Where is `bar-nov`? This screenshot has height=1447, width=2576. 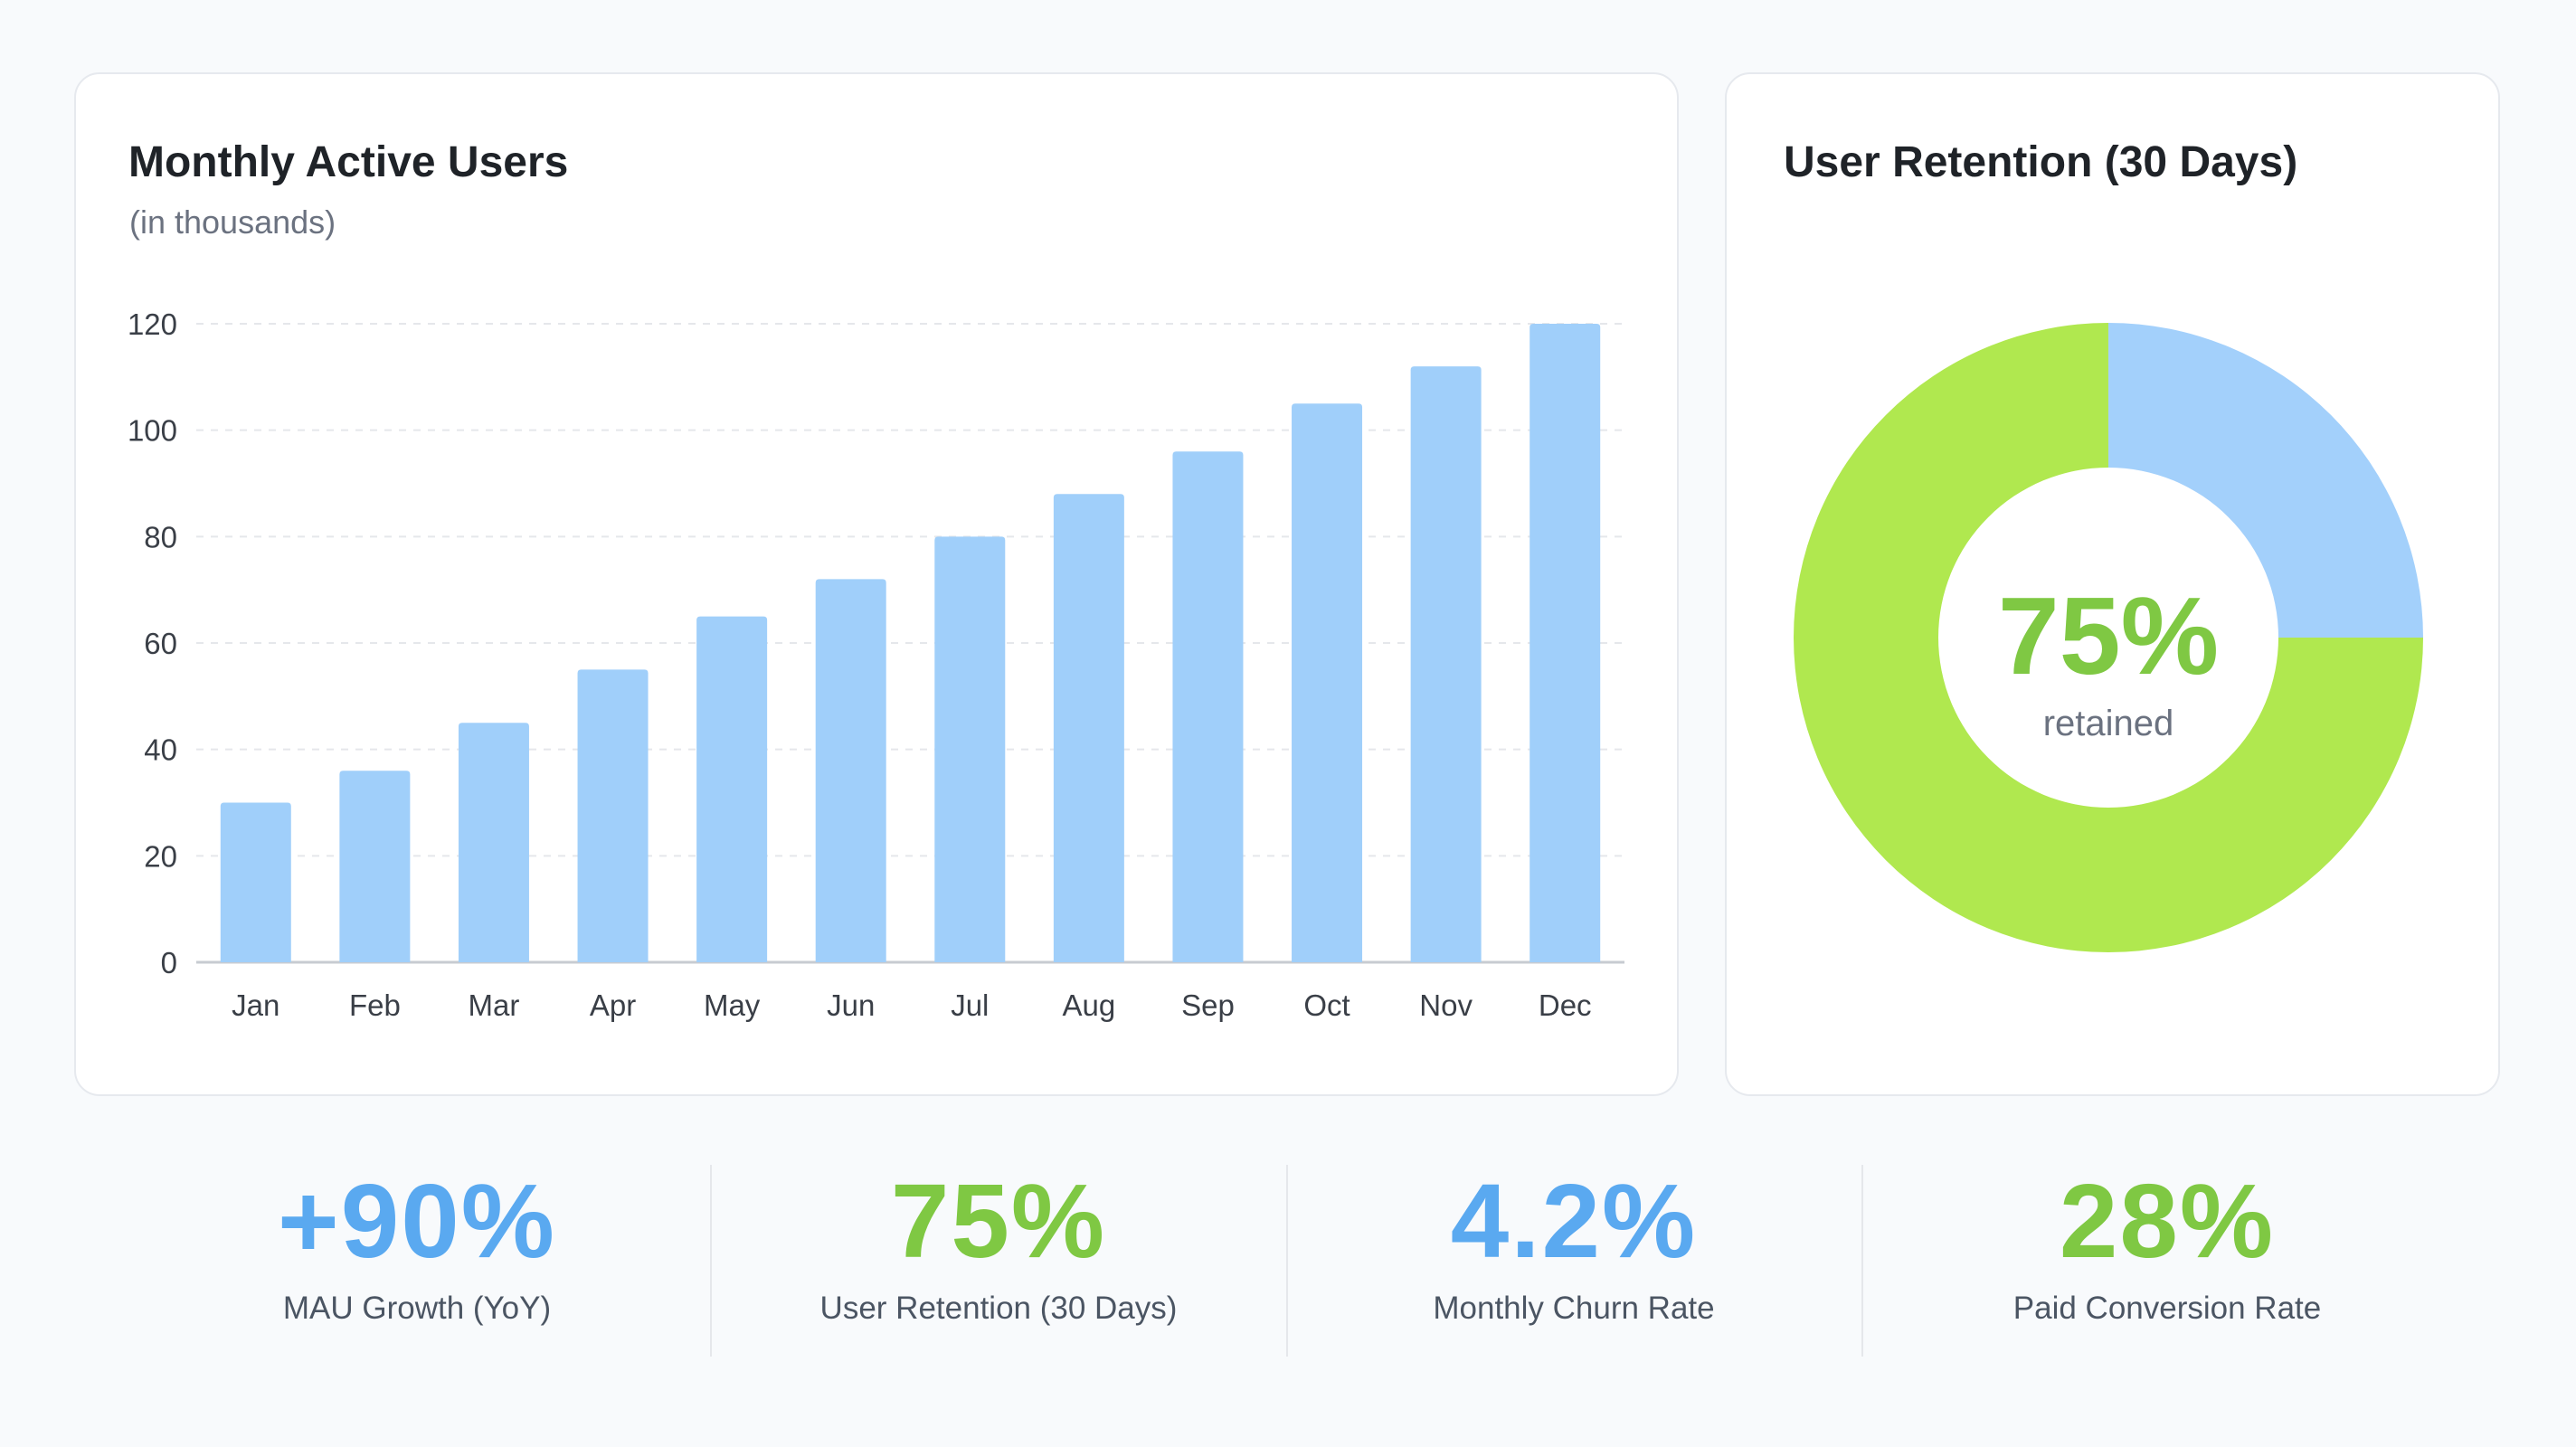
bar-nov is located at coordinates (1446, 664).